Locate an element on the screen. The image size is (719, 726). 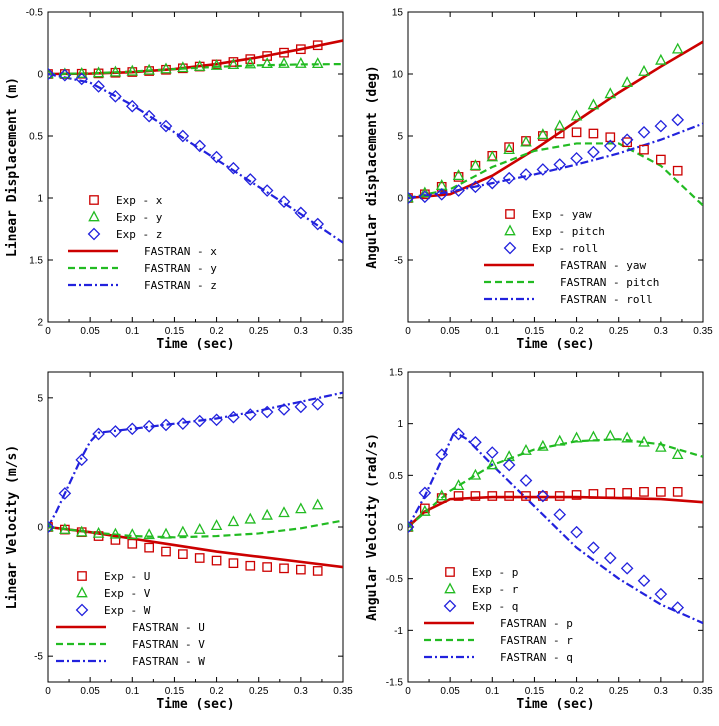
panel4-ytick-label: -1.5 is located at coordinates (395, 683).